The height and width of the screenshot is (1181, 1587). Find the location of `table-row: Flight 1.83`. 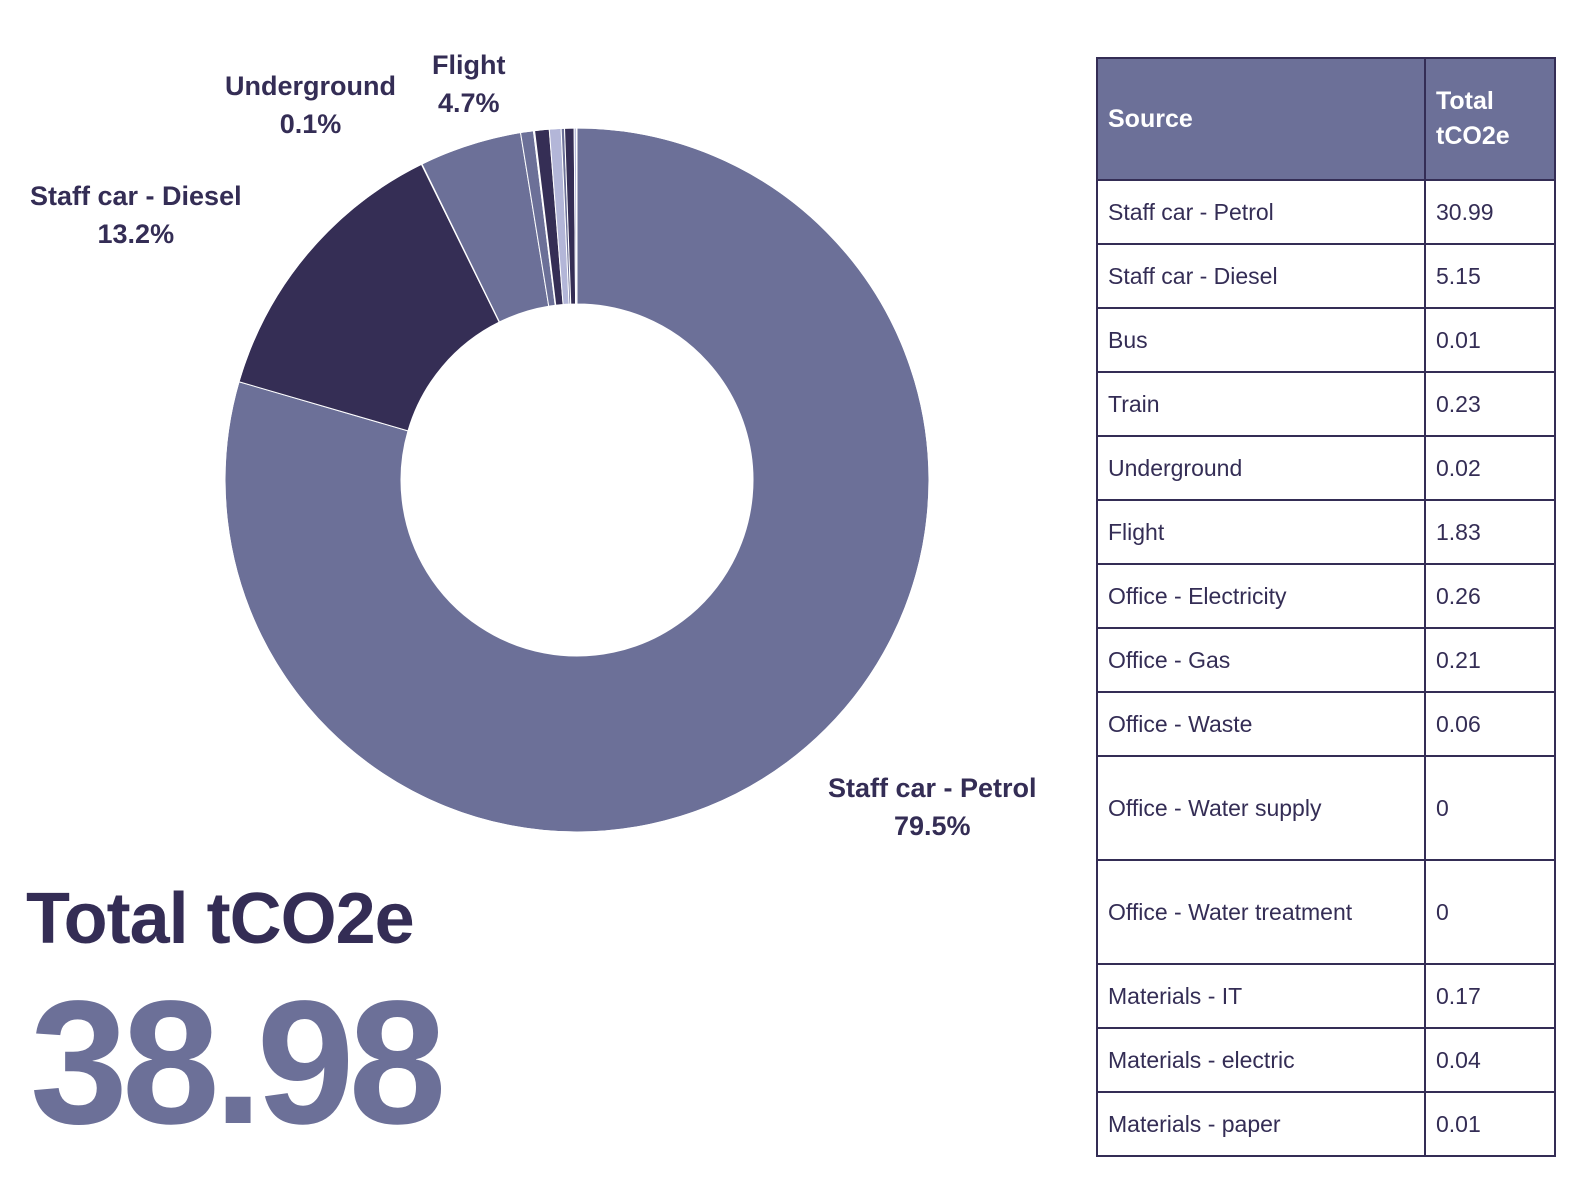

table-row: Flight 1.83 is located at coordinates (1326, 532).